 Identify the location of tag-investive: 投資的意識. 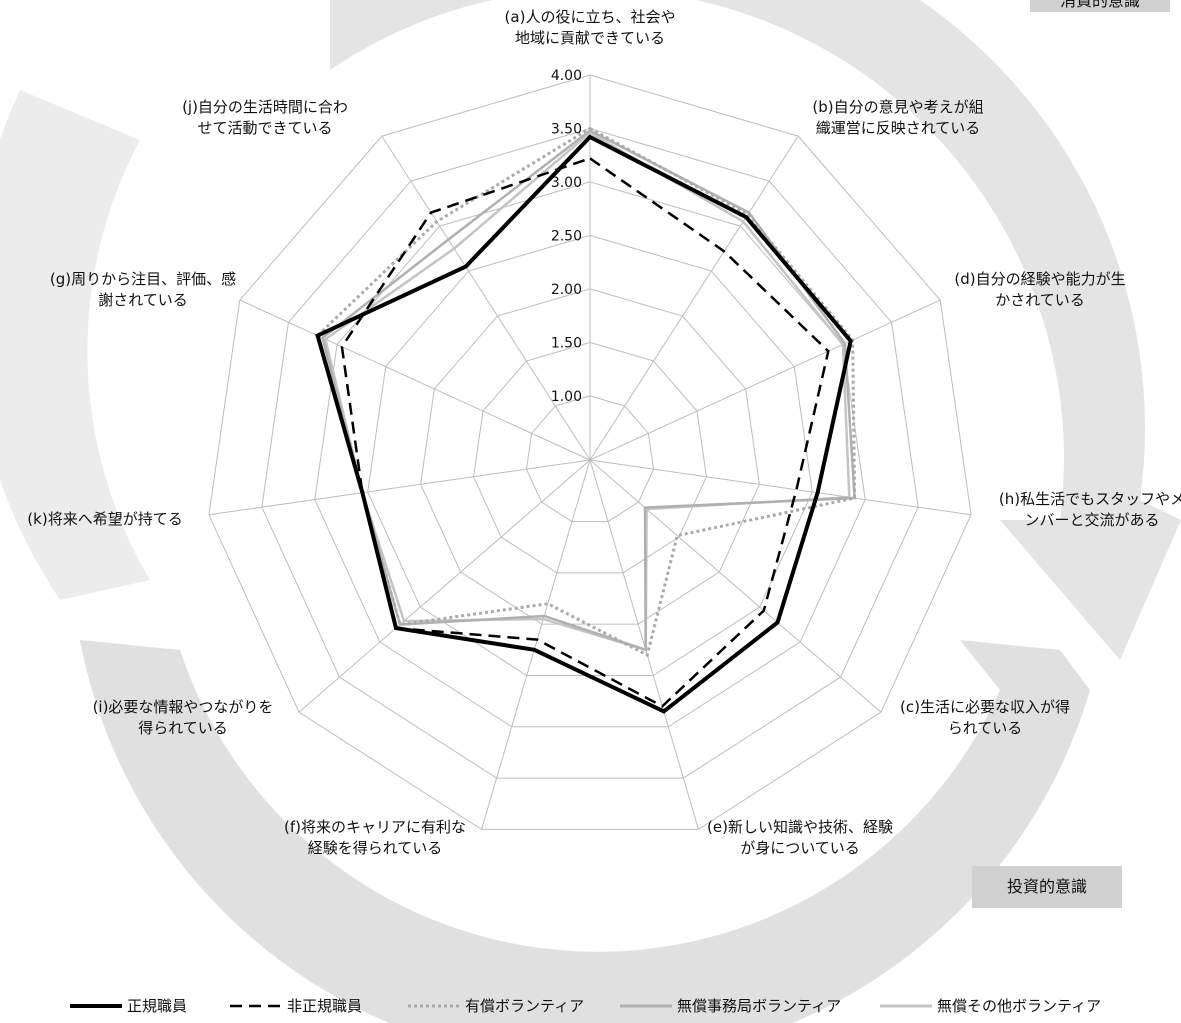
(1047, 887).